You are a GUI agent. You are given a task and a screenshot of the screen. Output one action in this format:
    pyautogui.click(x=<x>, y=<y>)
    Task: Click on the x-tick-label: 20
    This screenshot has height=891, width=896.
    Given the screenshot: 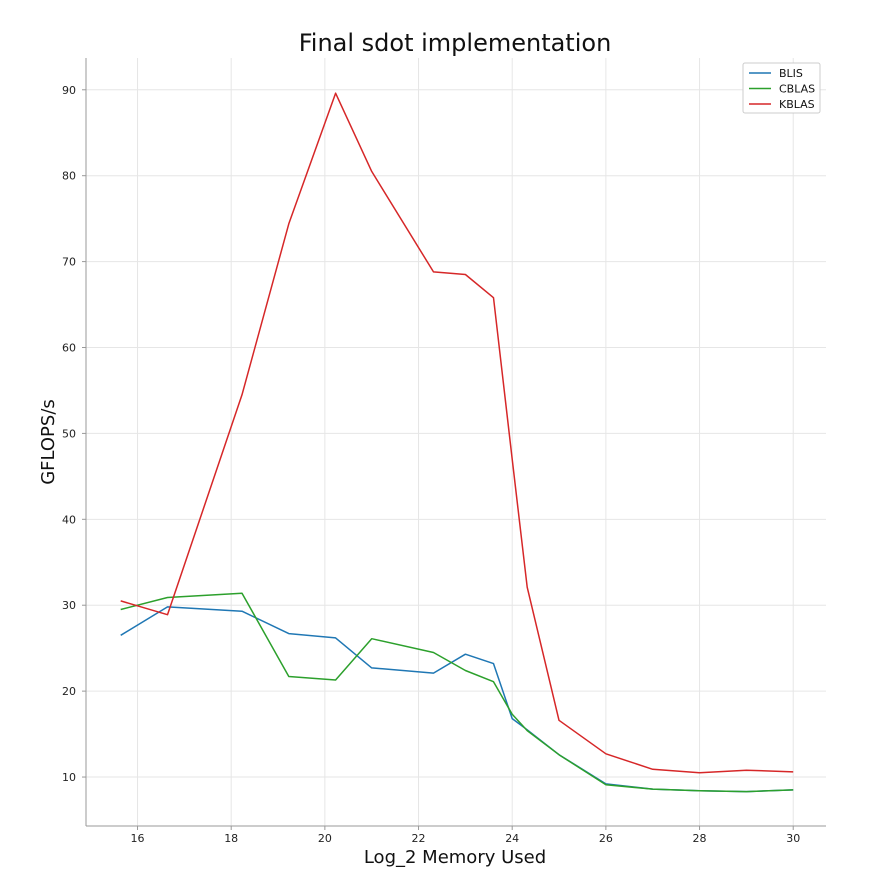 What is the action you would take?
    pyautogui.click(x=325, y=838)
    